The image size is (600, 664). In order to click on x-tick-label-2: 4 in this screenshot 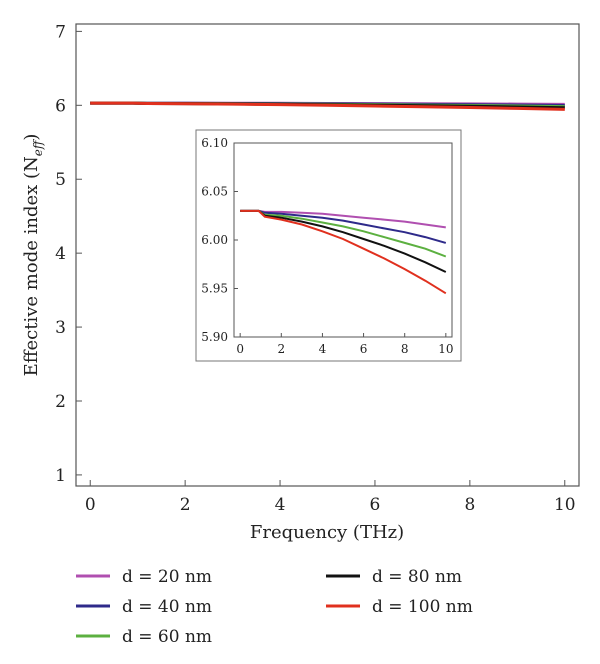, I will do `click(280, 505)`.